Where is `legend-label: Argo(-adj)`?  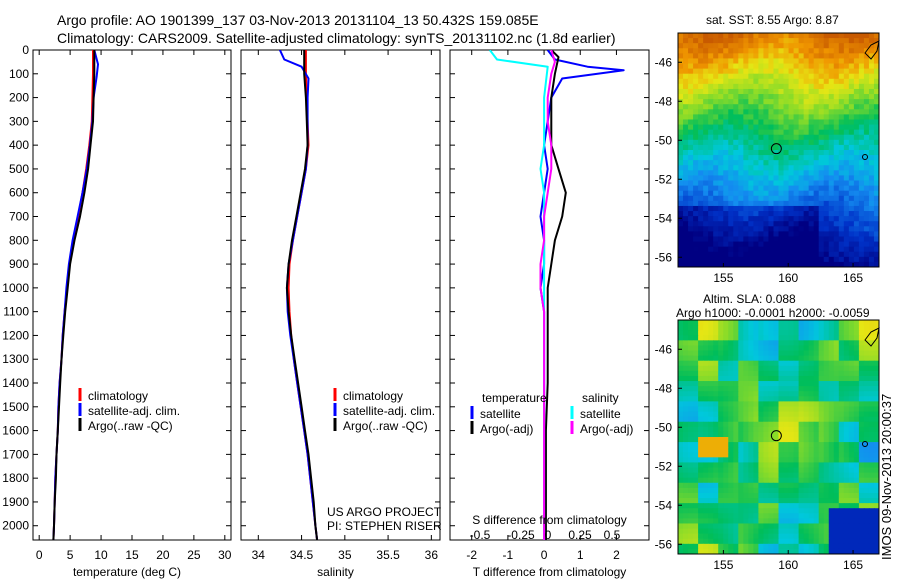 legend-label: Argo(-adj) is located at coordinates (506, 429).